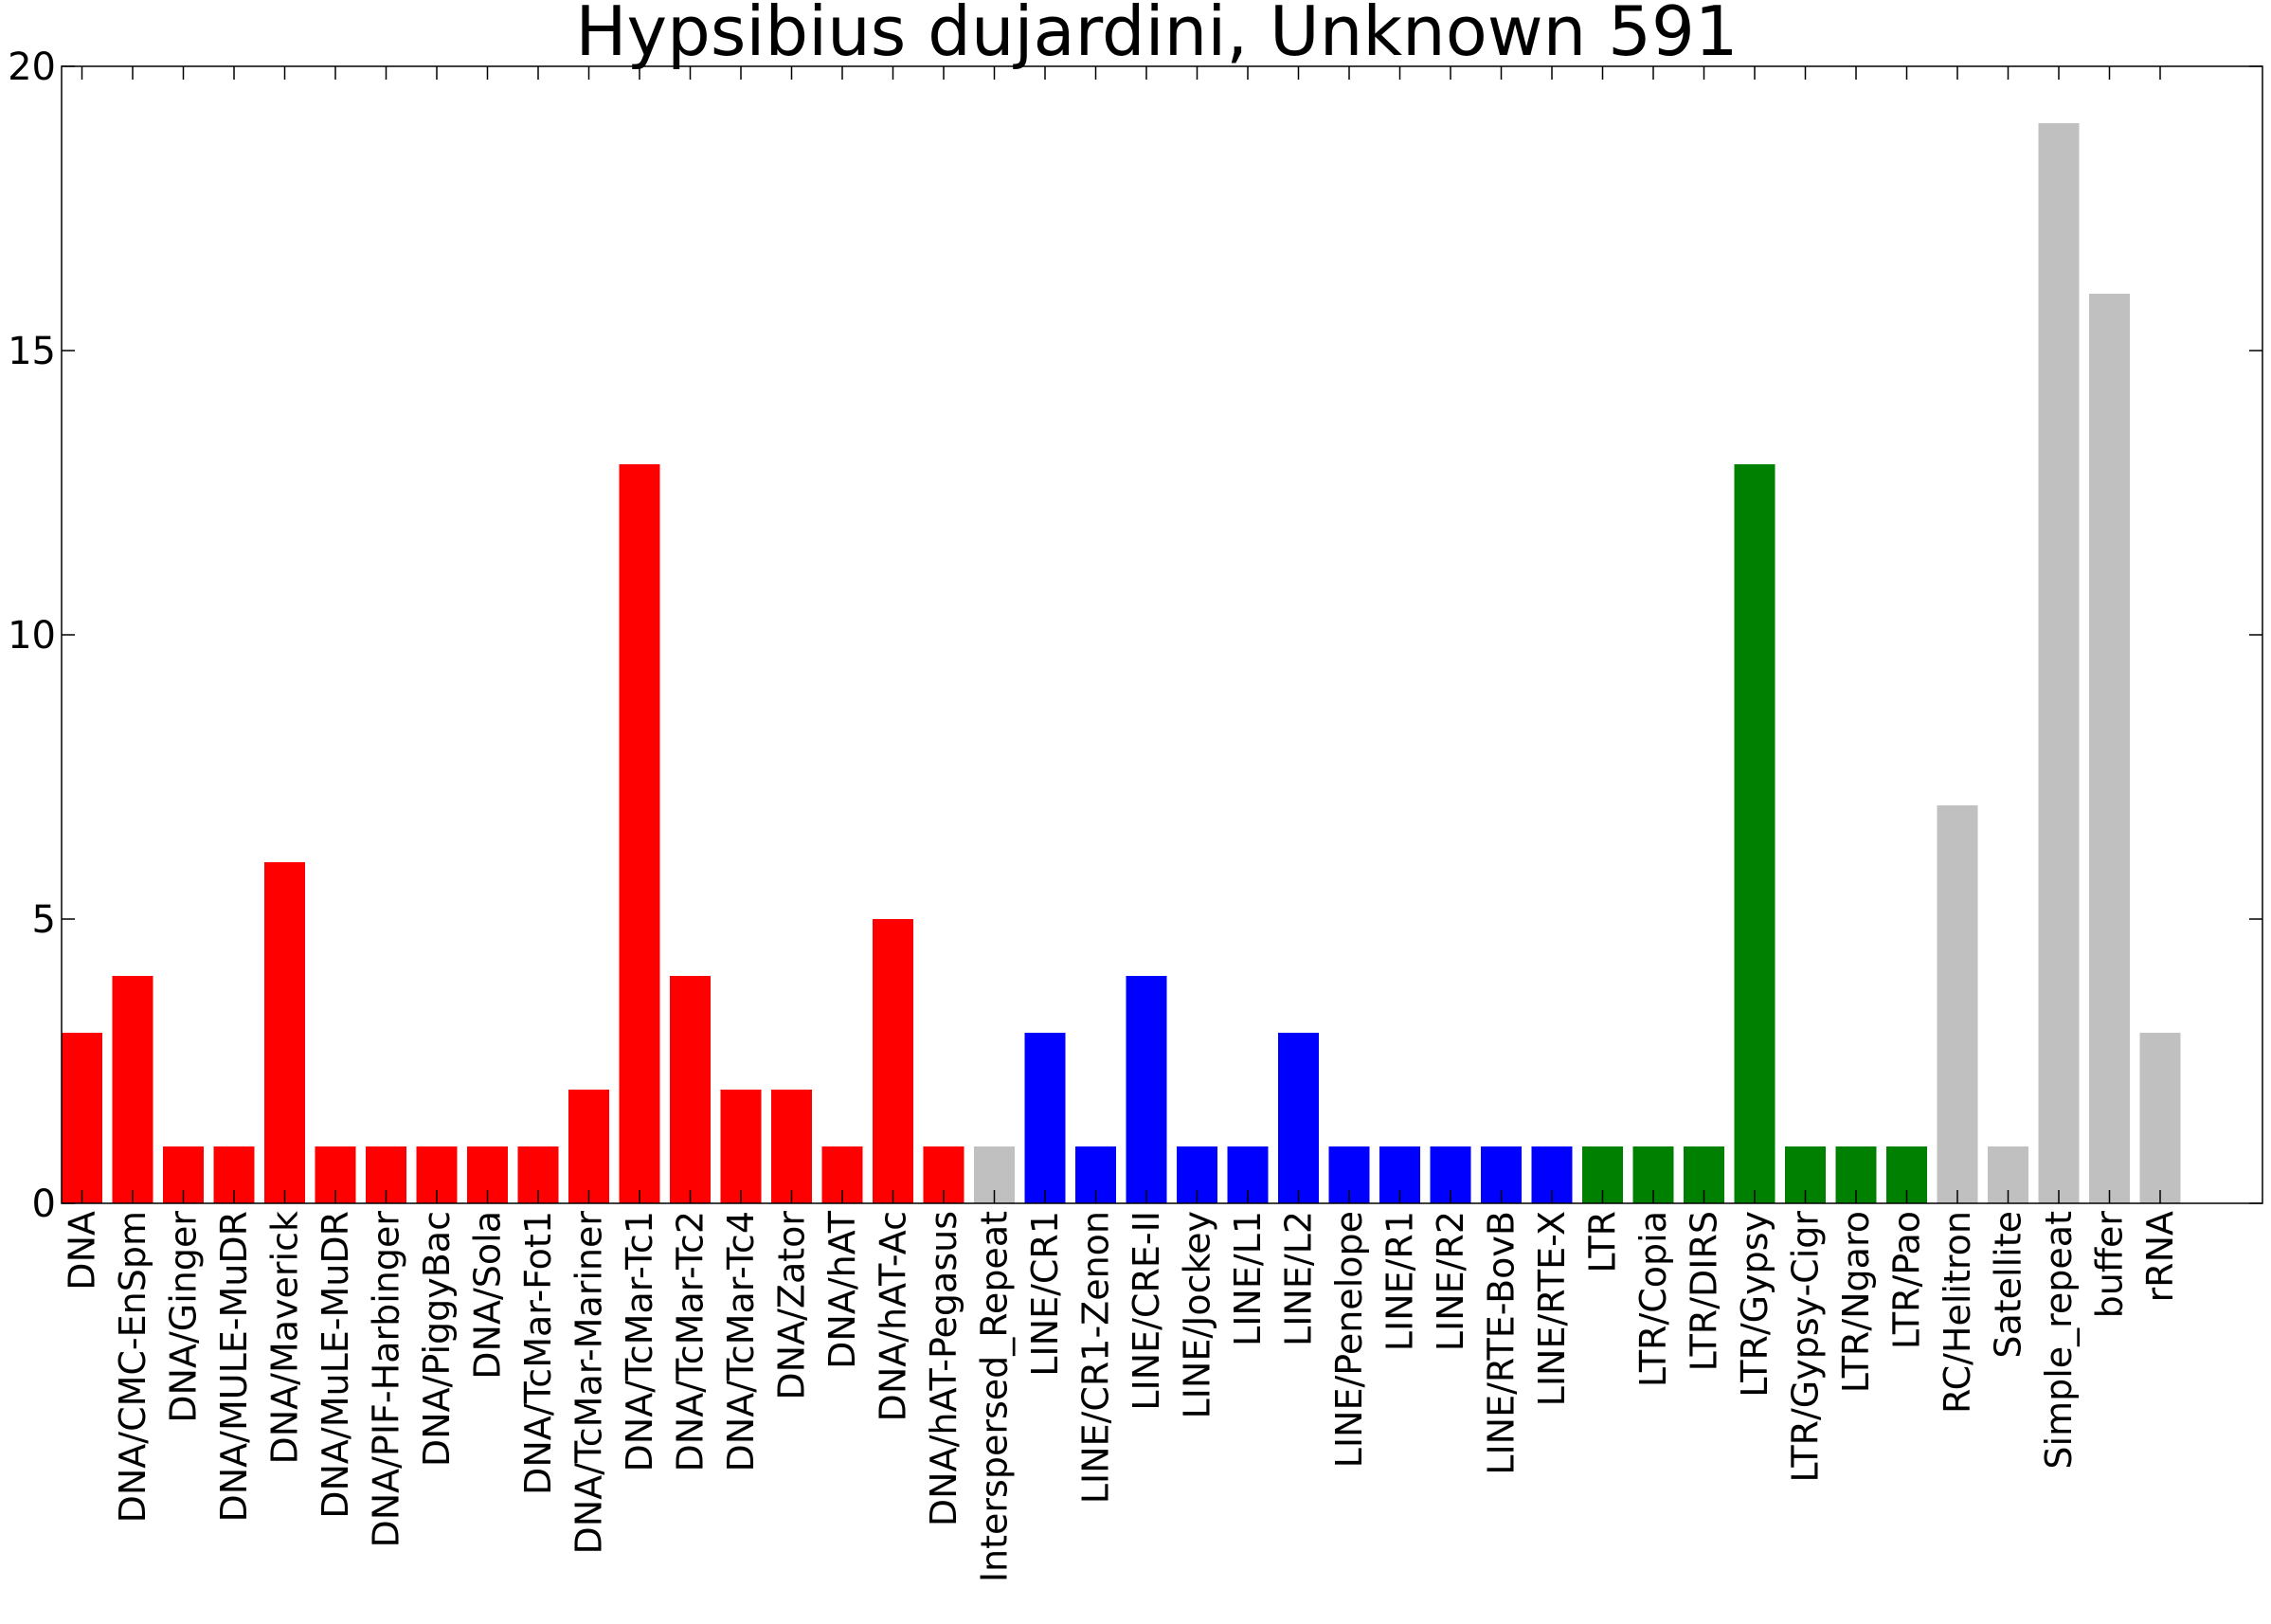  I want to click on x-tick-label: LTR, so click(1603, 1242).